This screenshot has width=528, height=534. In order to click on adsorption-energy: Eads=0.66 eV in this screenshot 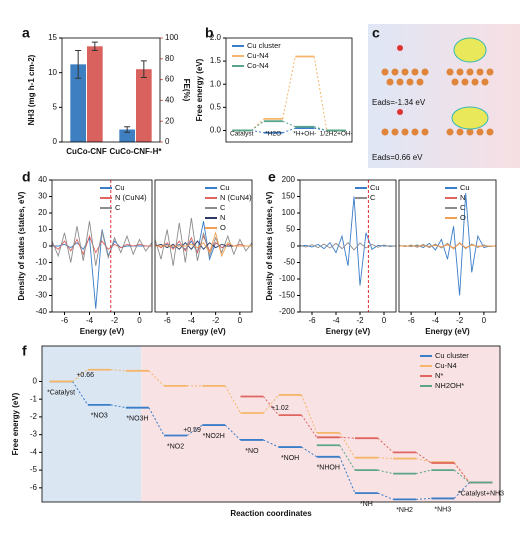, I will do `click(397, 157)`.